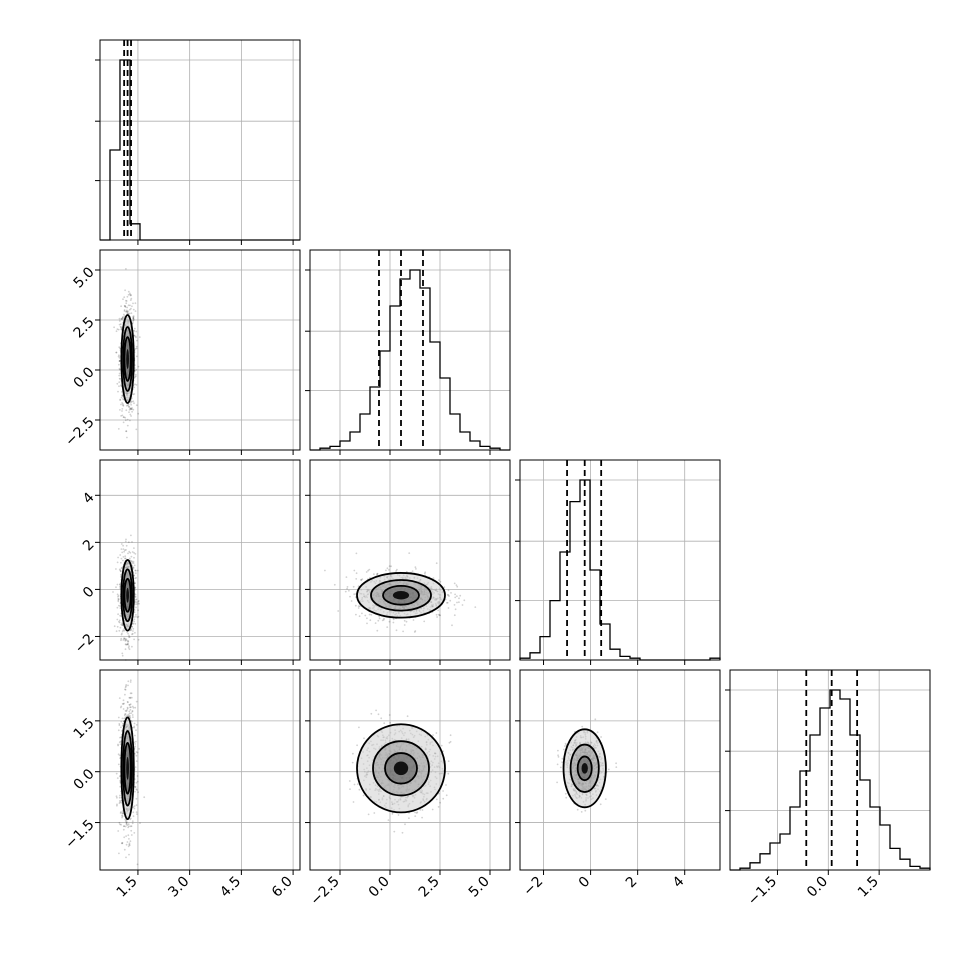  What do you see at coordinates (84, 779) in the screenshot?
I see `y-tick-label: 0.0` at bounding box center [84, 779].